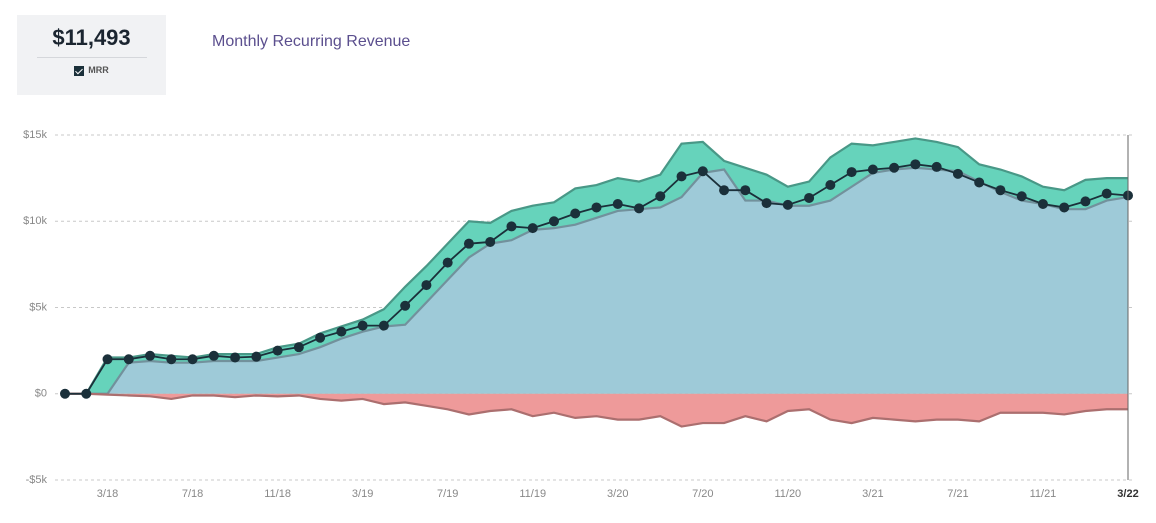  What do you see at coordinates (41, 394) in the screenshot?
I see `y-tick-label: $0` at bounding box center [41, 394].